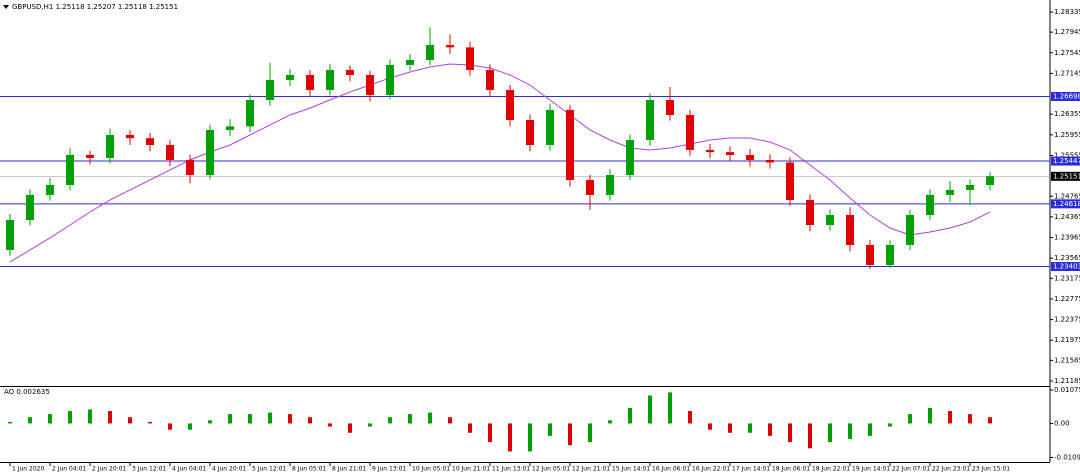 This screenshot has width=1080, height=474. Describe the element at coordinates (911, 469) in the screenshot. I see `x-tick-label: 22 Jun 07:01` at that location.